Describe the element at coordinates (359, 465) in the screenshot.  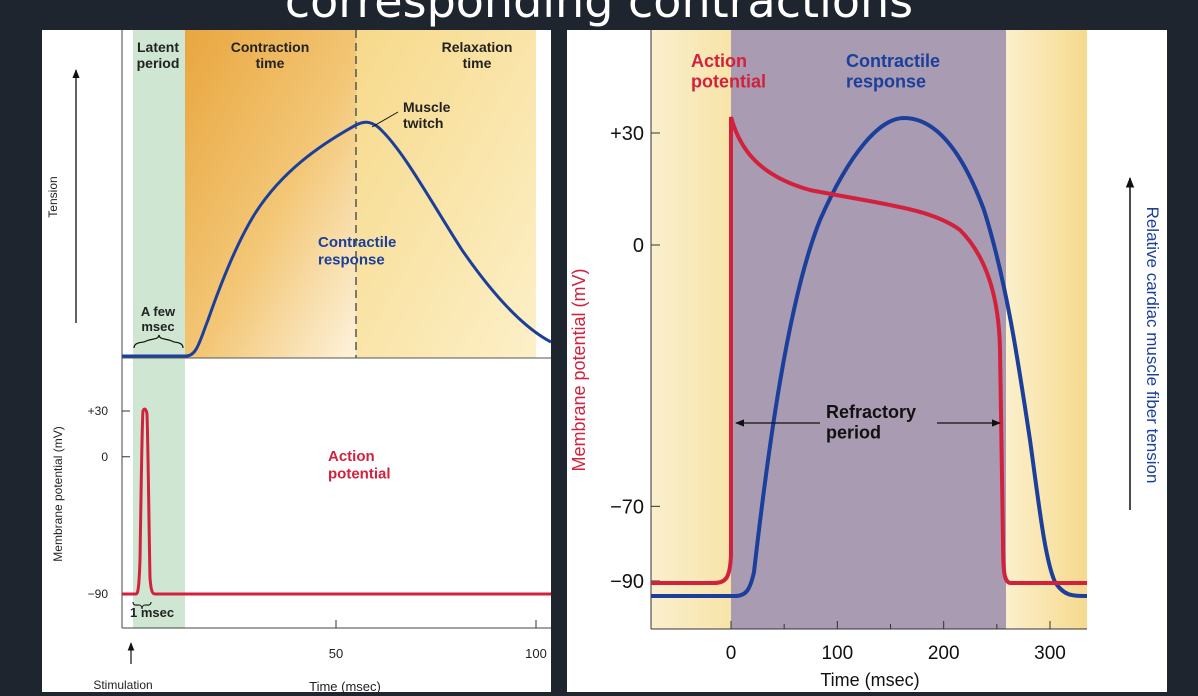
I see `skeletal-action-potential-label: Action potential` at that location.